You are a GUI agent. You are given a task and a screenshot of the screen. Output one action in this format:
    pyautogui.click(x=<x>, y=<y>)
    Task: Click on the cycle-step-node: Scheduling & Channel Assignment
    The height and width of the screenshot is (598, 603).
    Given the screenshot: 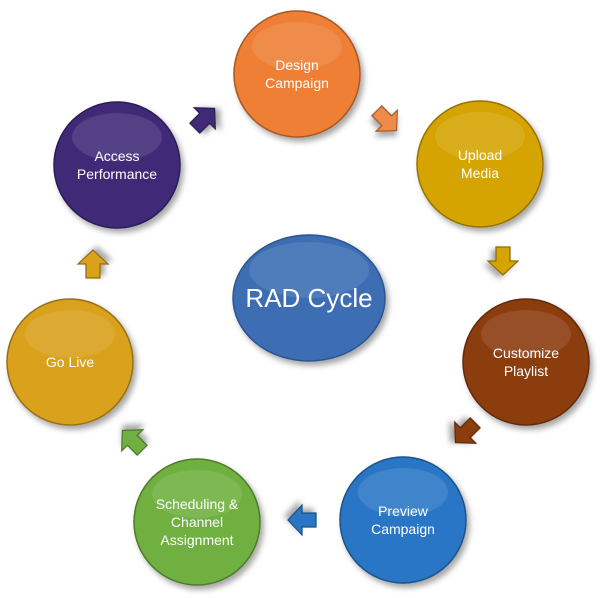 What is the action you would take?
    pyautogui.click(x=197, y=522)
    